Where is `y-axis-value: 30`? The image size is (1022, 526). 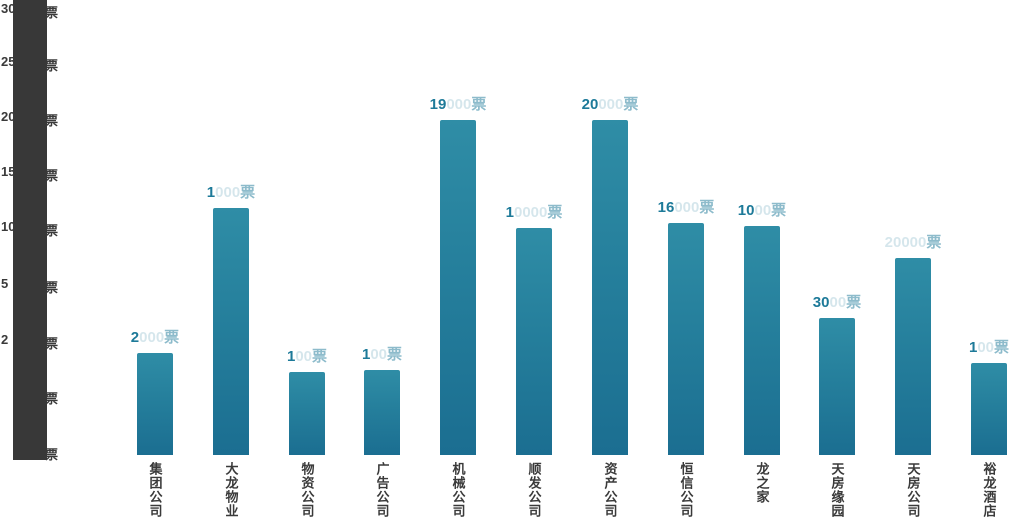
y-axis-value: 30 is located at coordinates (8, 8).